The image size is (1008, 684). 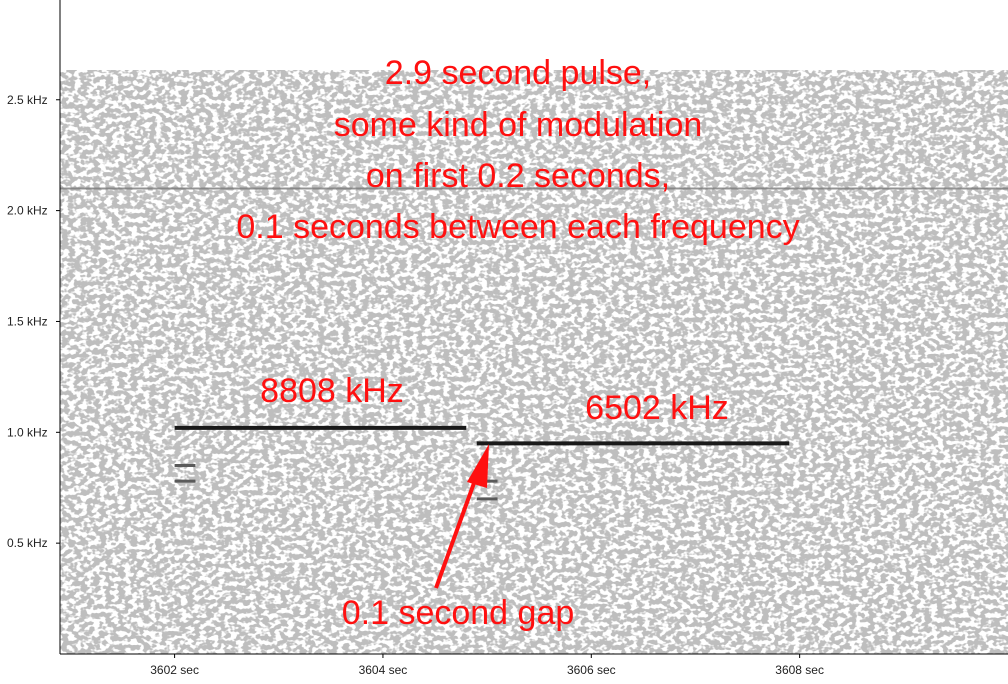 What do you see at coordinates (27, 432) in the screenshot?
I see `y-tick-label: 1.0 kHz` at bounding box center [27, 432].